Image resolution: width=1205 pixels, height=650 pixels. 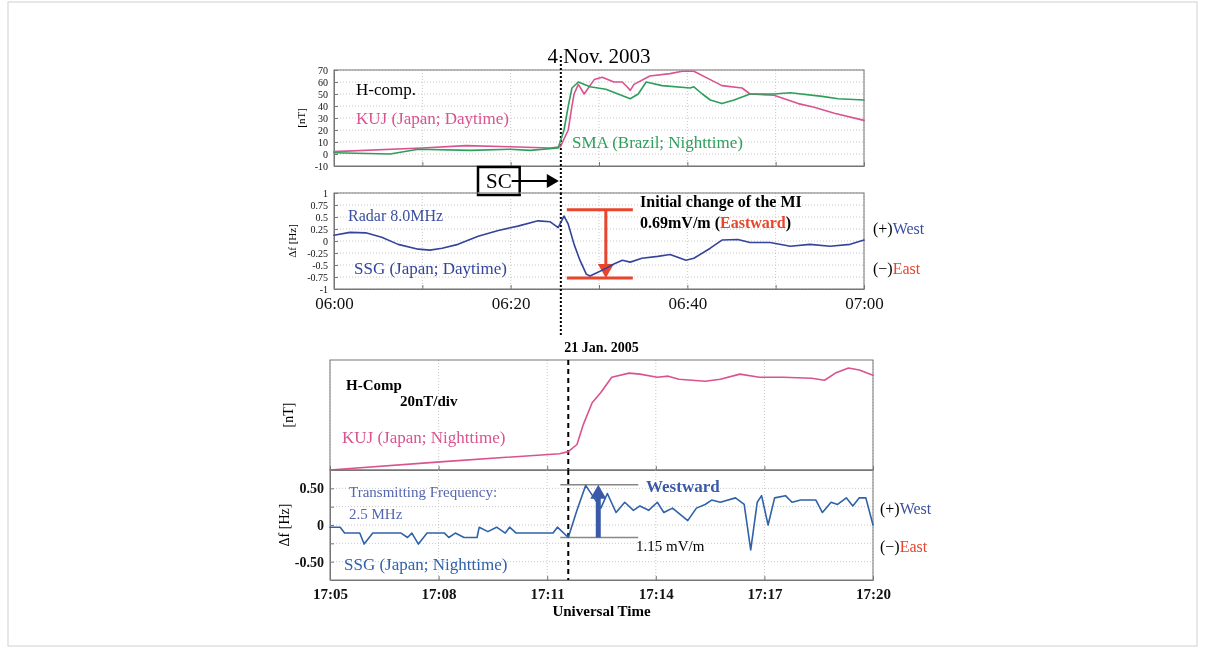 I want to click on y-tick-label: -0.25, so click(x=317, y=253).